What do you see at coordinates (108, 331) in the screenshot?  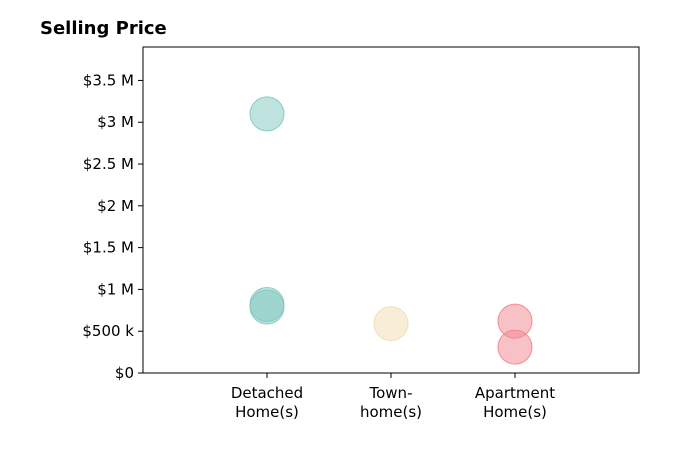 I see `y-tick-label: $500 k` at bounding box center [108, 331].